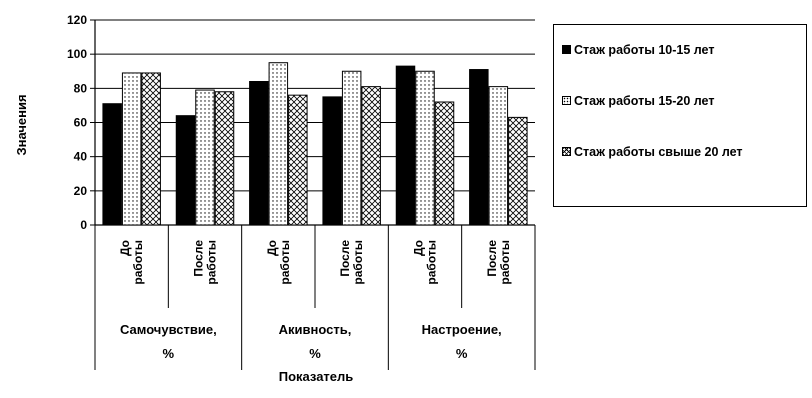 This screenshot has width=812, height=398. I want to click on dotted-swatch-icon, so click(566, 100).